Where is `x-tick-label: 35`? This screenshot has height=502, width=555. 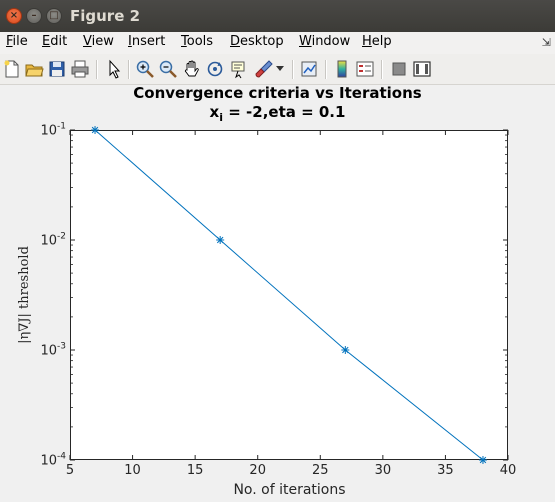
x-tick-label: 35 is located at coordinates (445, 470).